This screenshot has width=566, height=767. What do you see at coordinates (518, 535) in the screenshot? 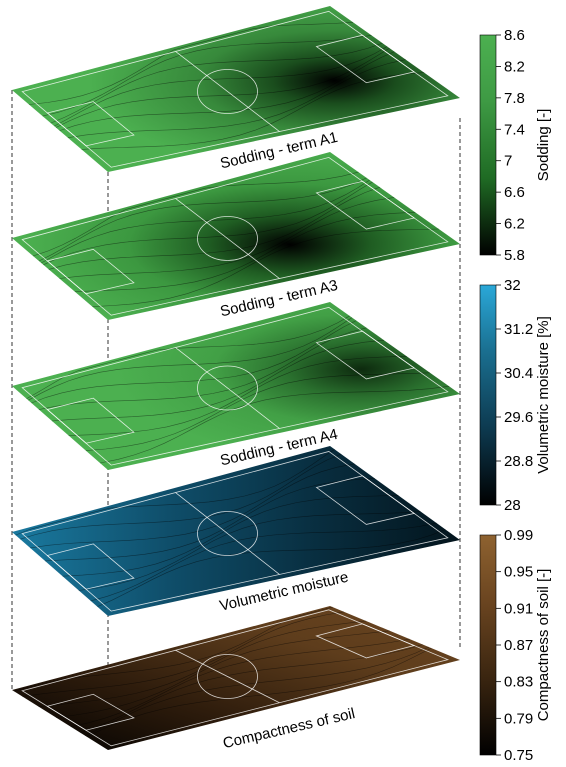
I see `colorbar-tick-label: 0.99` at bounding box center [518, 535].